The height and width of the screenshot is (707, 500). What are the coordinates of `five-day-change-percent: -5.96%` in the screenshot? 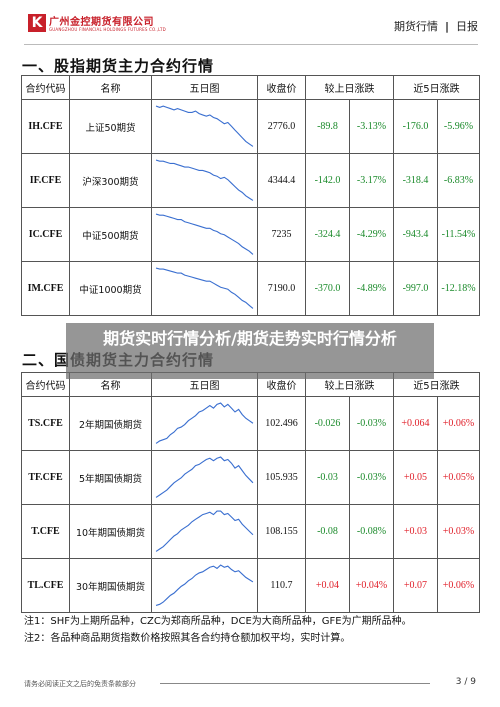 It's located at (458, 126).